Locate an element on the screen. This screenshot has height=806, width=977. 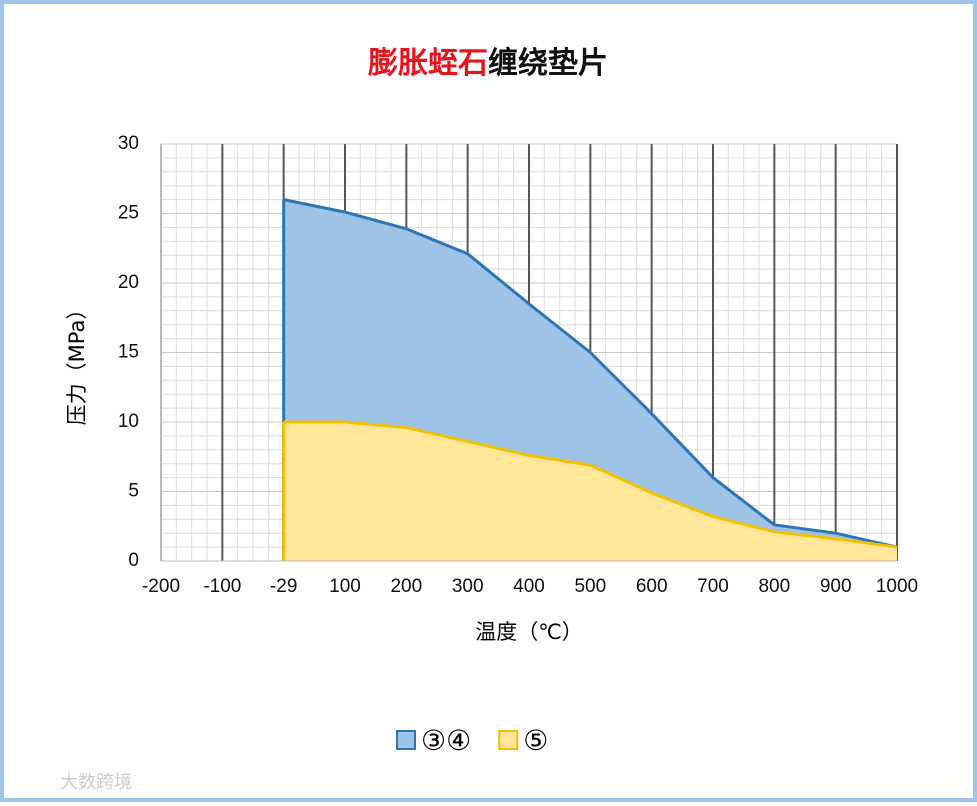
x-tick-label: 800 is located at coordinates (774, 586).